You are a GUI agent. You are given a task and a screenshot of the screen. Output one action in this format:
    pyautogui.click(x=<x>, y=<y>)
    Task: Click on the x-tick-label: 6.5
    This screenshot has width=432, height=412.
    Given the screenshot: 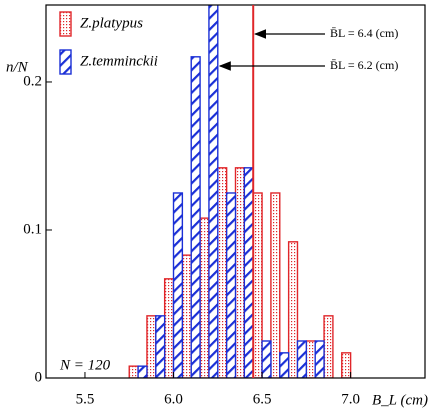 What is the action you would take?
    pyautogui.click(x=262, y=399)
    